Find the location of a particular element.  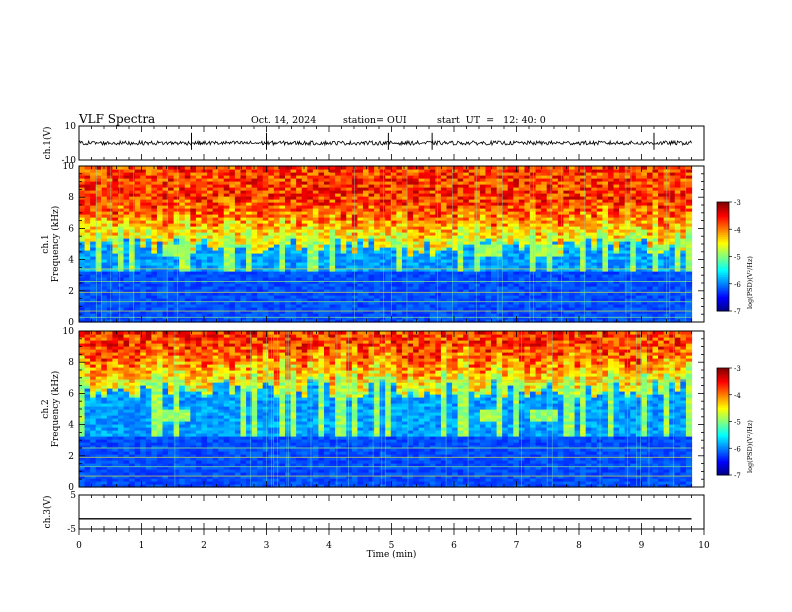

date-label: Oct. 14, 2024 is located at coordinates (284, 120).